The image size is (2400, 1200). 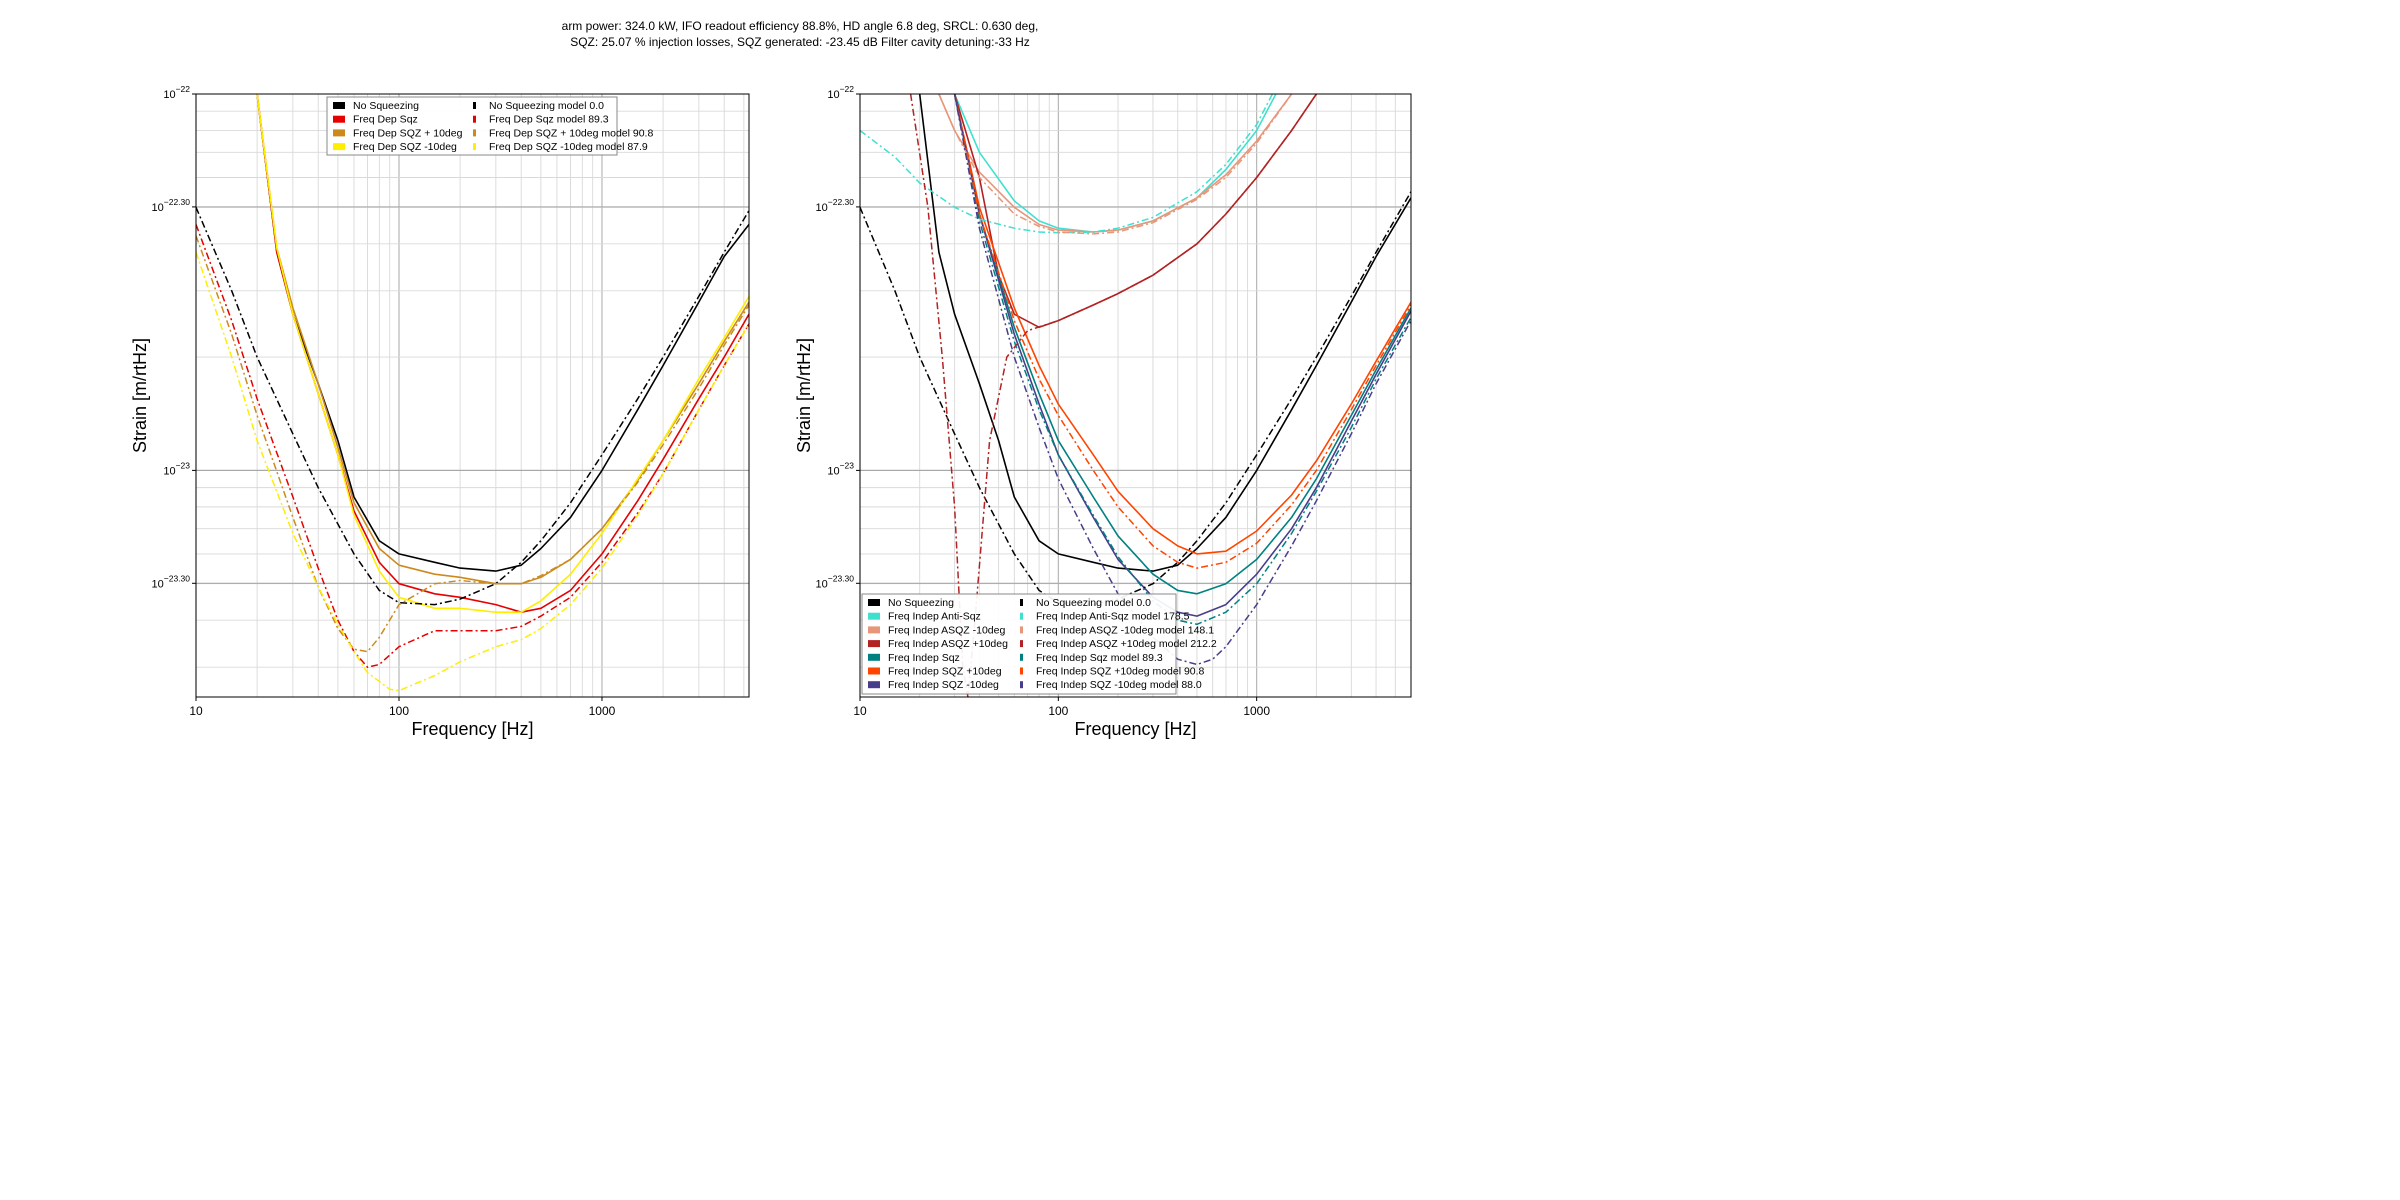 I want to click on legend-label: Freq Dep SQZ + 10deg model 90.8, so click(x=571, y=133).